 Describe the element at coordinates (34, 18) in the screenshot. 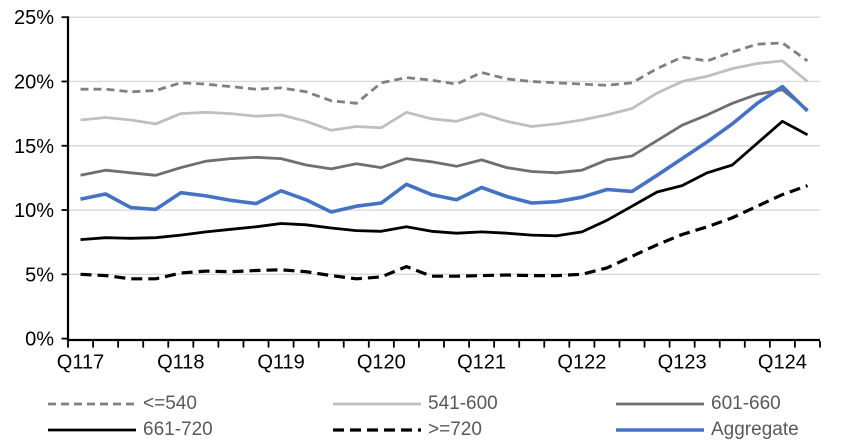

I see `y-axis-tick-label: 25%` at that location.